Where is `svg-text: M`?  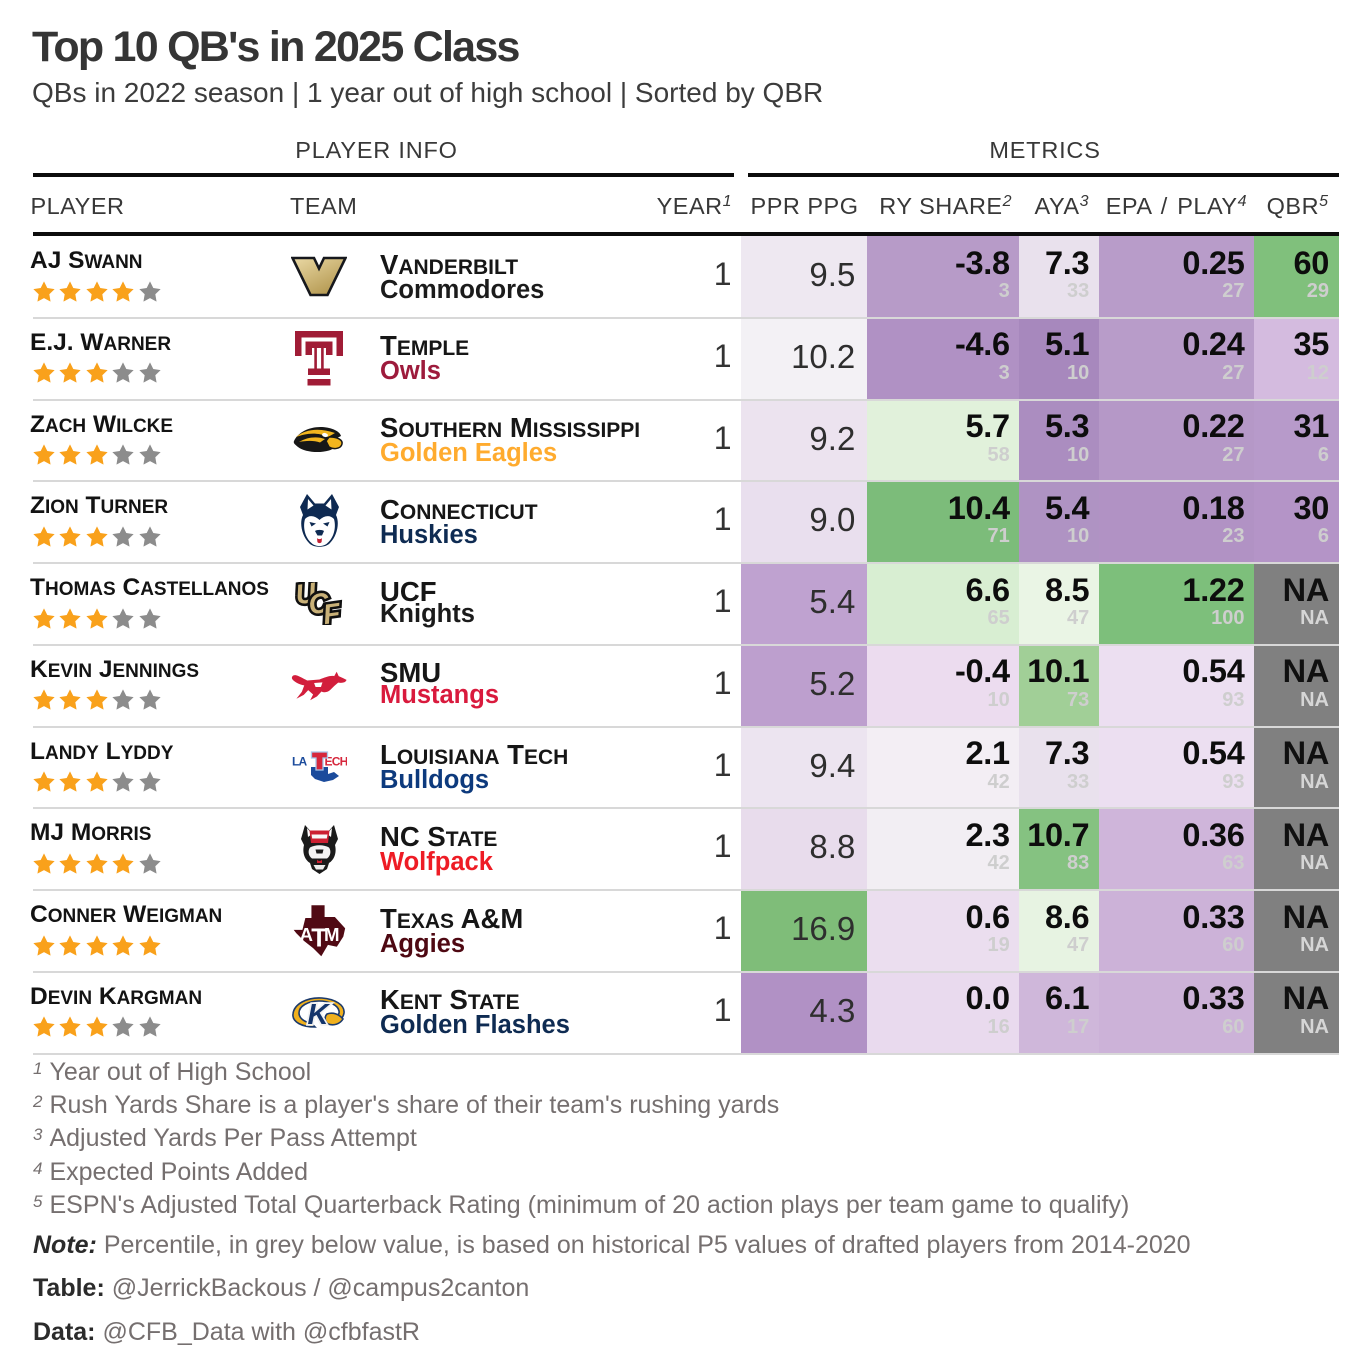
svg-text: M is located at coordinates (332, 934).